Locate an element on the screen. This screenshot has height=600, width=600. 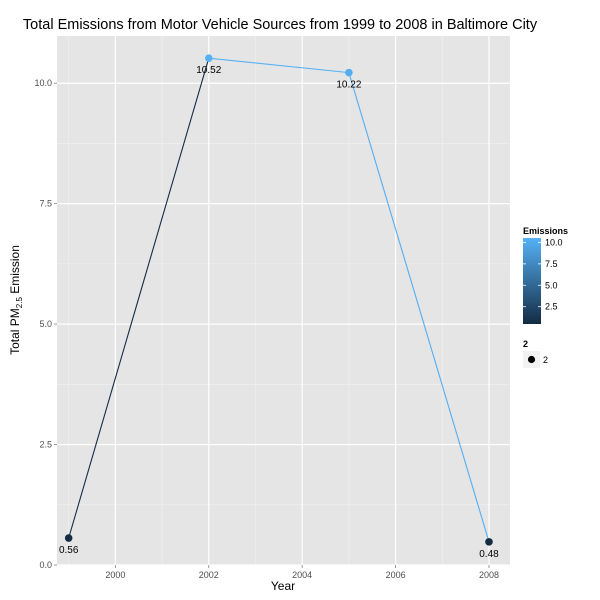
y-axis-title-prefix: Total PM is located at coordinates (15, 331).